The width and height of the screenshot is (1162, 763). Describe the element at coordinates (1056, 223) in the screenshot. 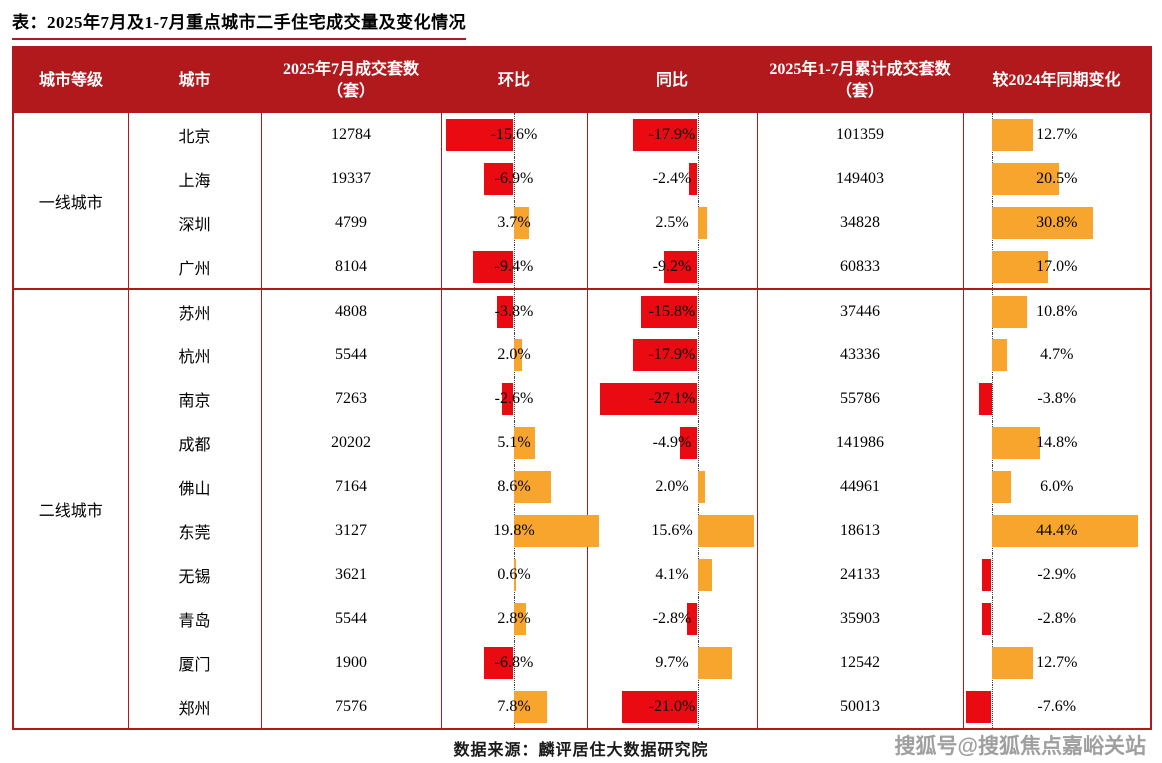

I see `vs2024-bar-cell: 30.8%` at that location.